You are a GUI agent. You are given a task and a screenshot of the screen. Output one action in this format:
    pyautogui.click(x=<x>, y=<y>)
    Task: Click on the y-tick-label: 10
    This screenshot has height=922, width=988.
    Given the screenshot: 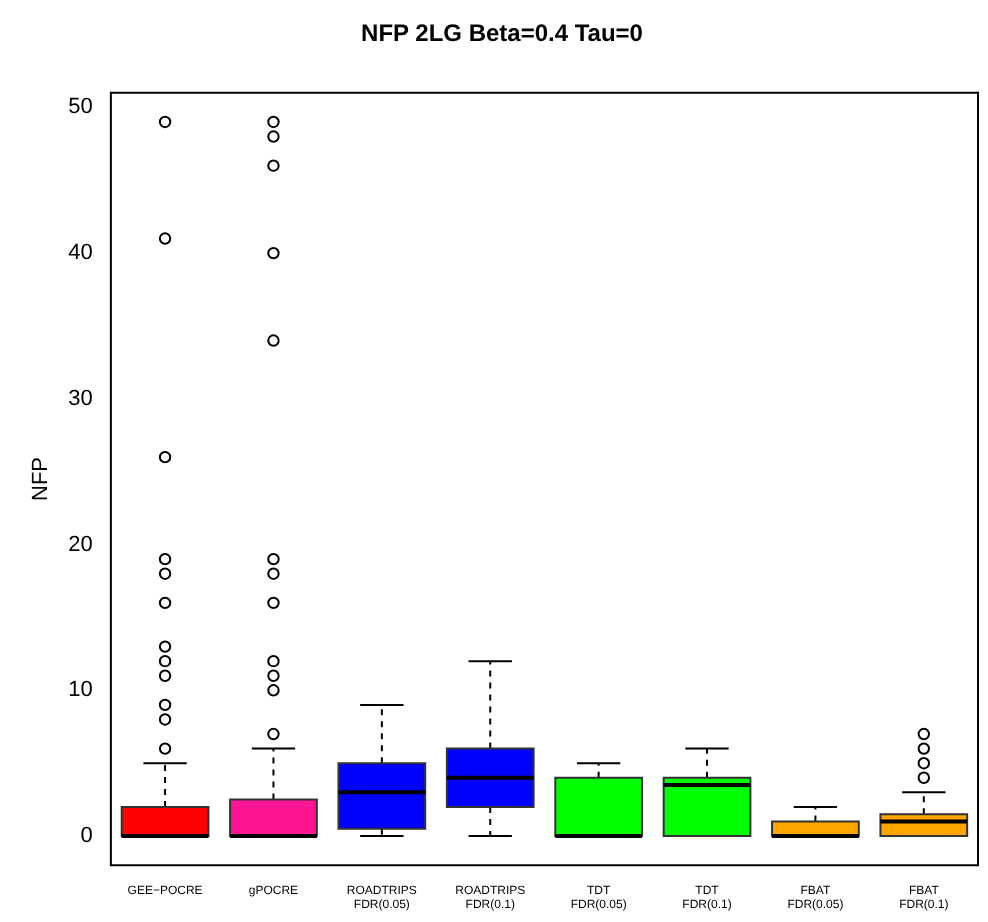 What is the action you would take?
    pyautogui.click(x=80, y=690)
    